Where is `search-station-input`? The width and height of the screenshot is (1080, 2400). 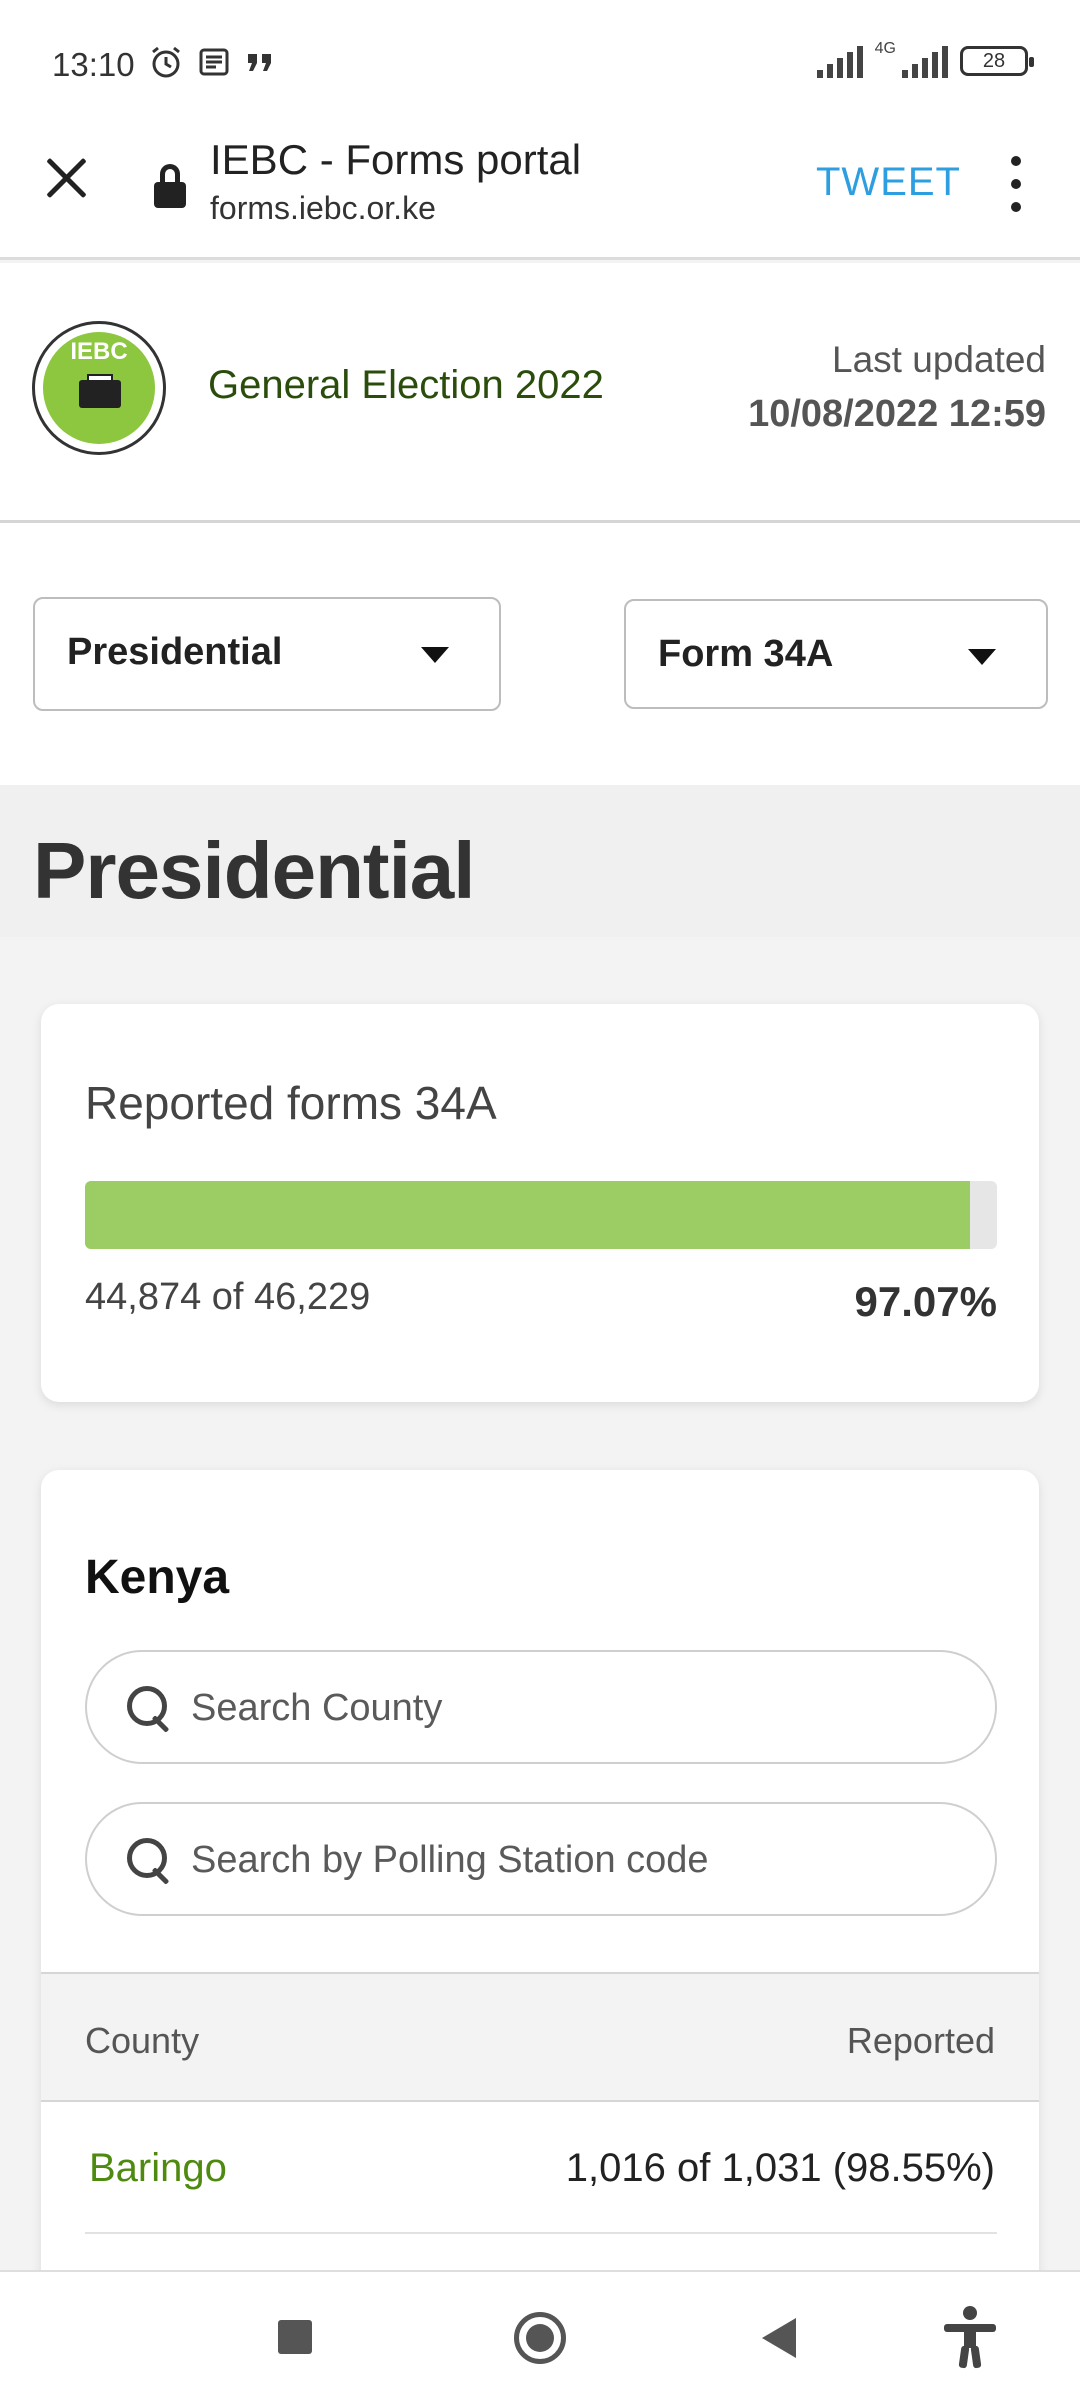 search-station-input is located at coordinates (581, 1860).